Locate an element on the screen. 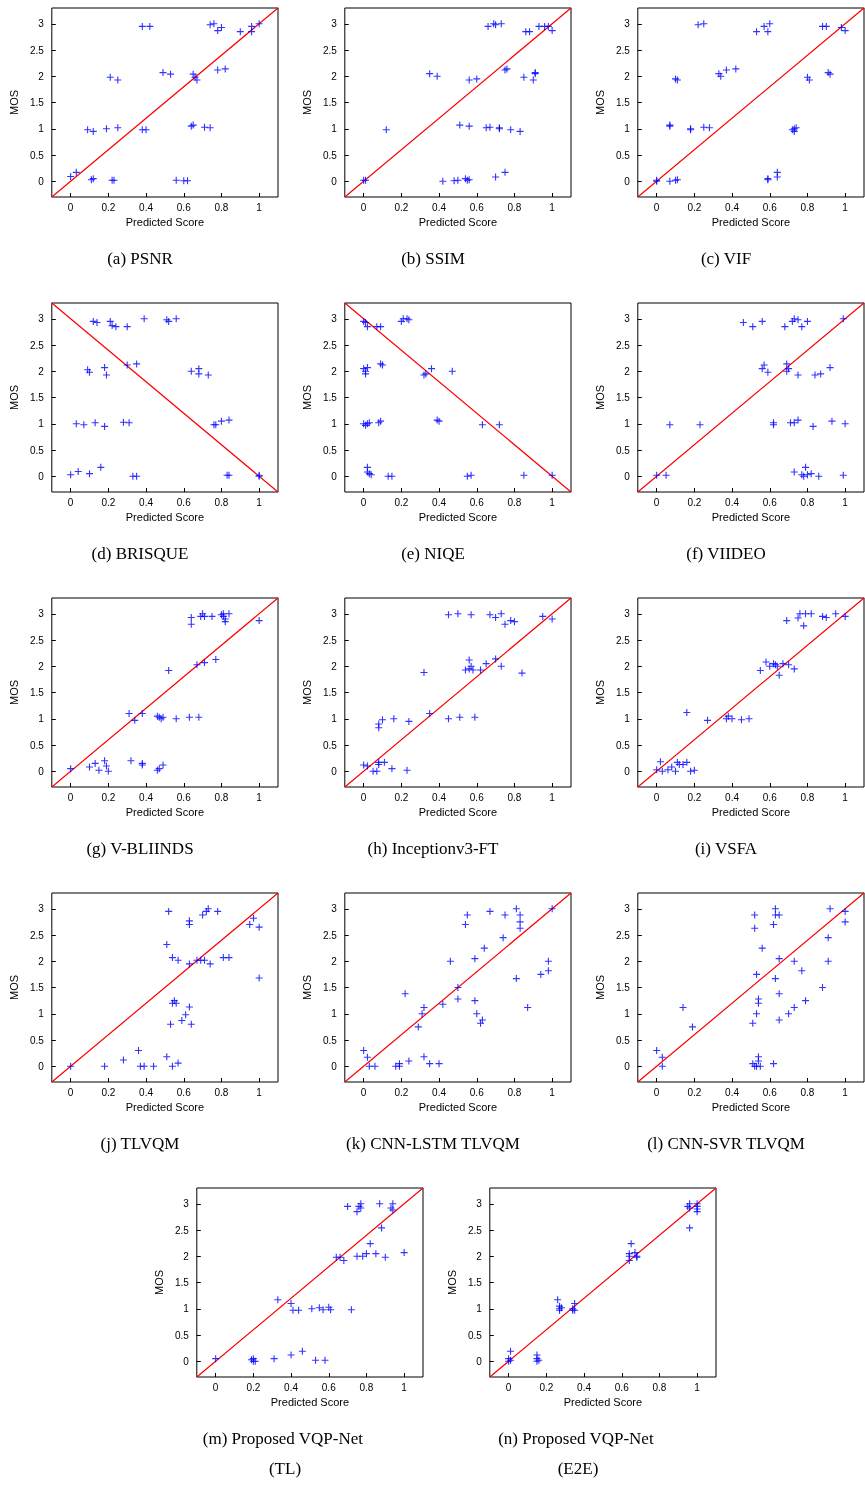 This screenshot has height=1488, width=865. text: (n) Proposed VQP-Net (E2E) is located at coordinates (578, 1453).